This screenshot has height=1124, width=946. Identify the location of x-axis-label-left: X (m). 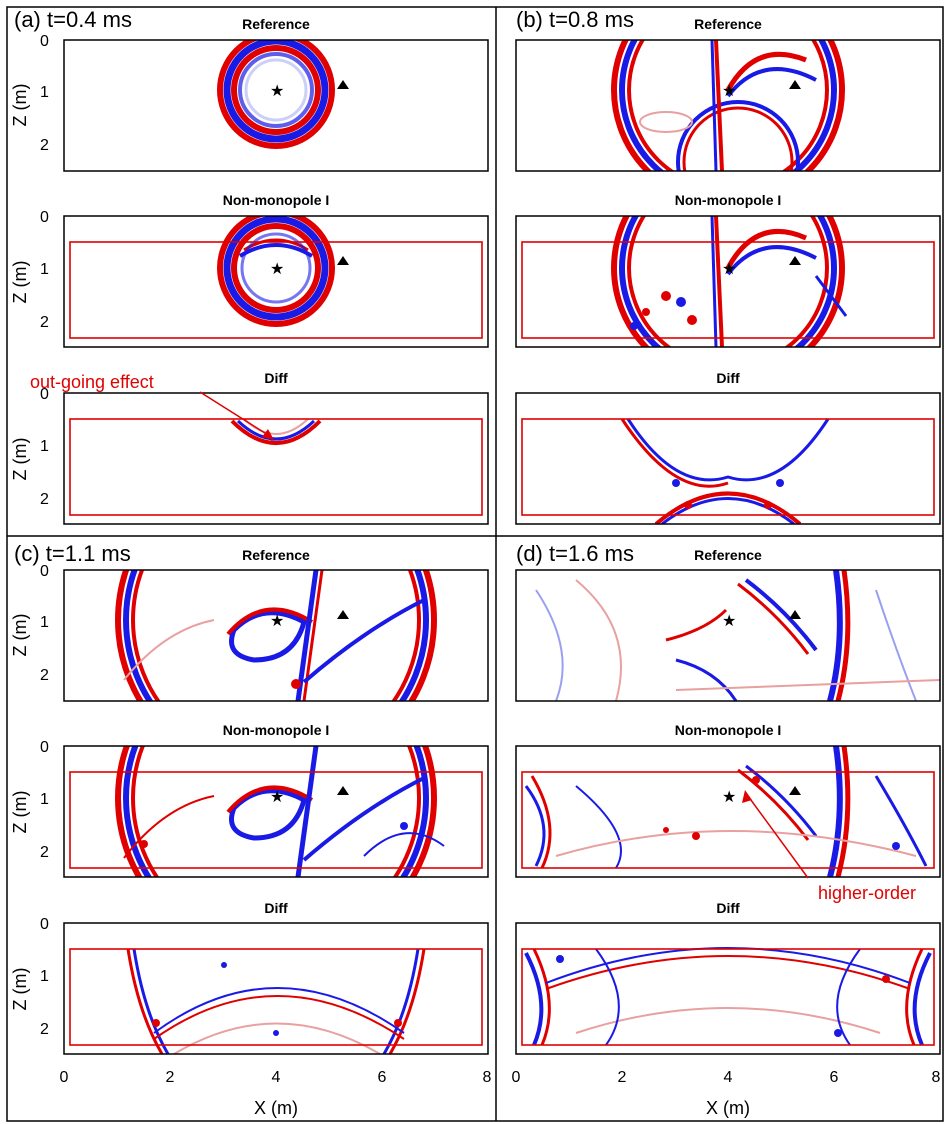
(276, 1108).